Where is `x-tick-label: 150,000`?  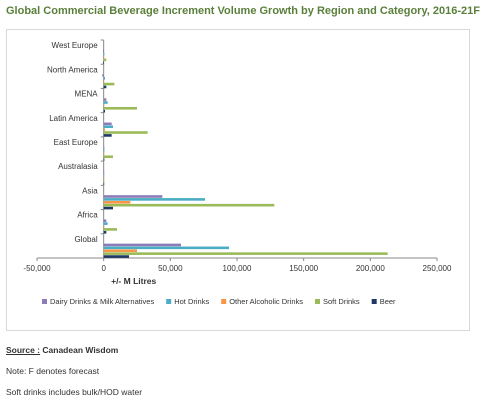 x-tick-label: 150,000 is located at coordinates (303, 268).